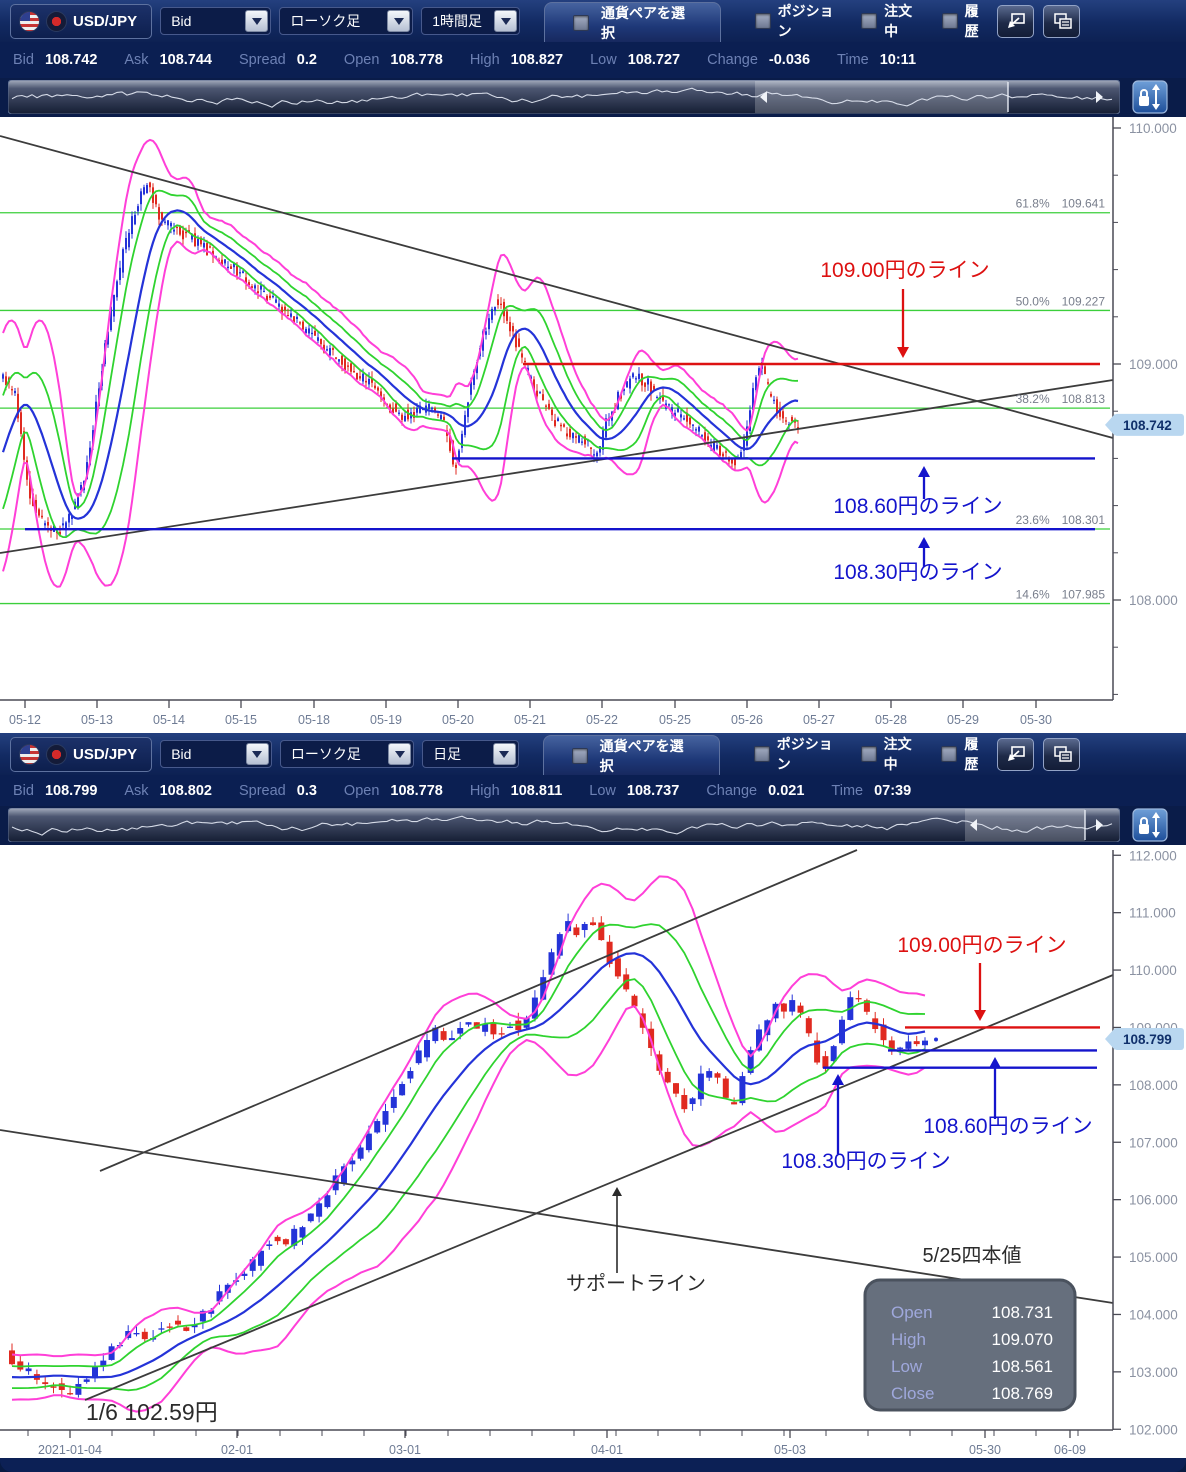  I want to click on quote-label: High, so click(484, 790).